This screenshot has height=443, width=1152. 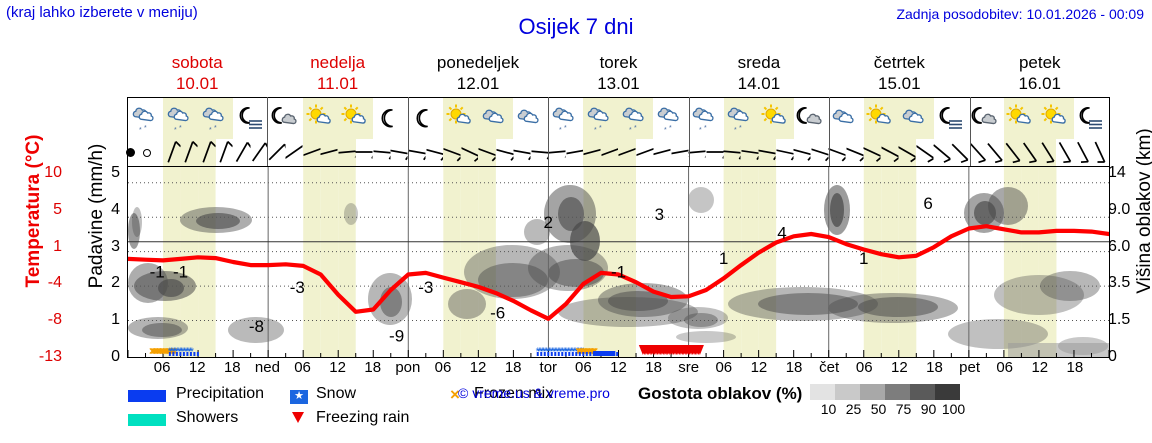 I want to click on day-name: ponedeljek, so click(x=478, y=62).